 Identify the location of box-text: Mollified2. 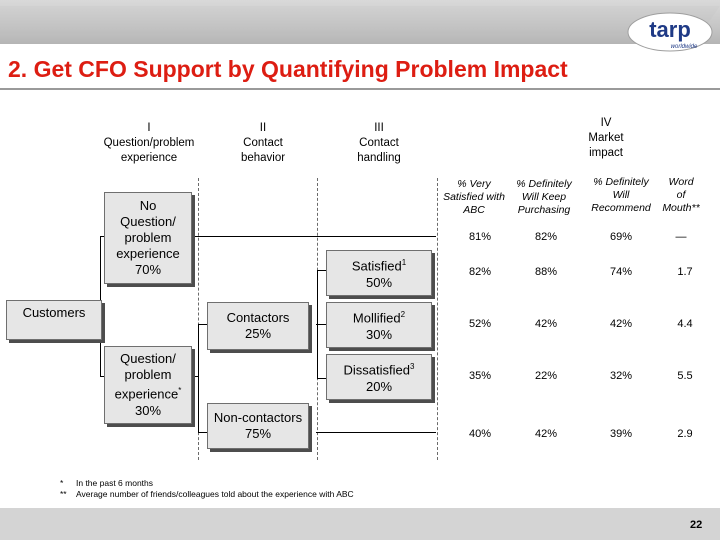
(379, 316).